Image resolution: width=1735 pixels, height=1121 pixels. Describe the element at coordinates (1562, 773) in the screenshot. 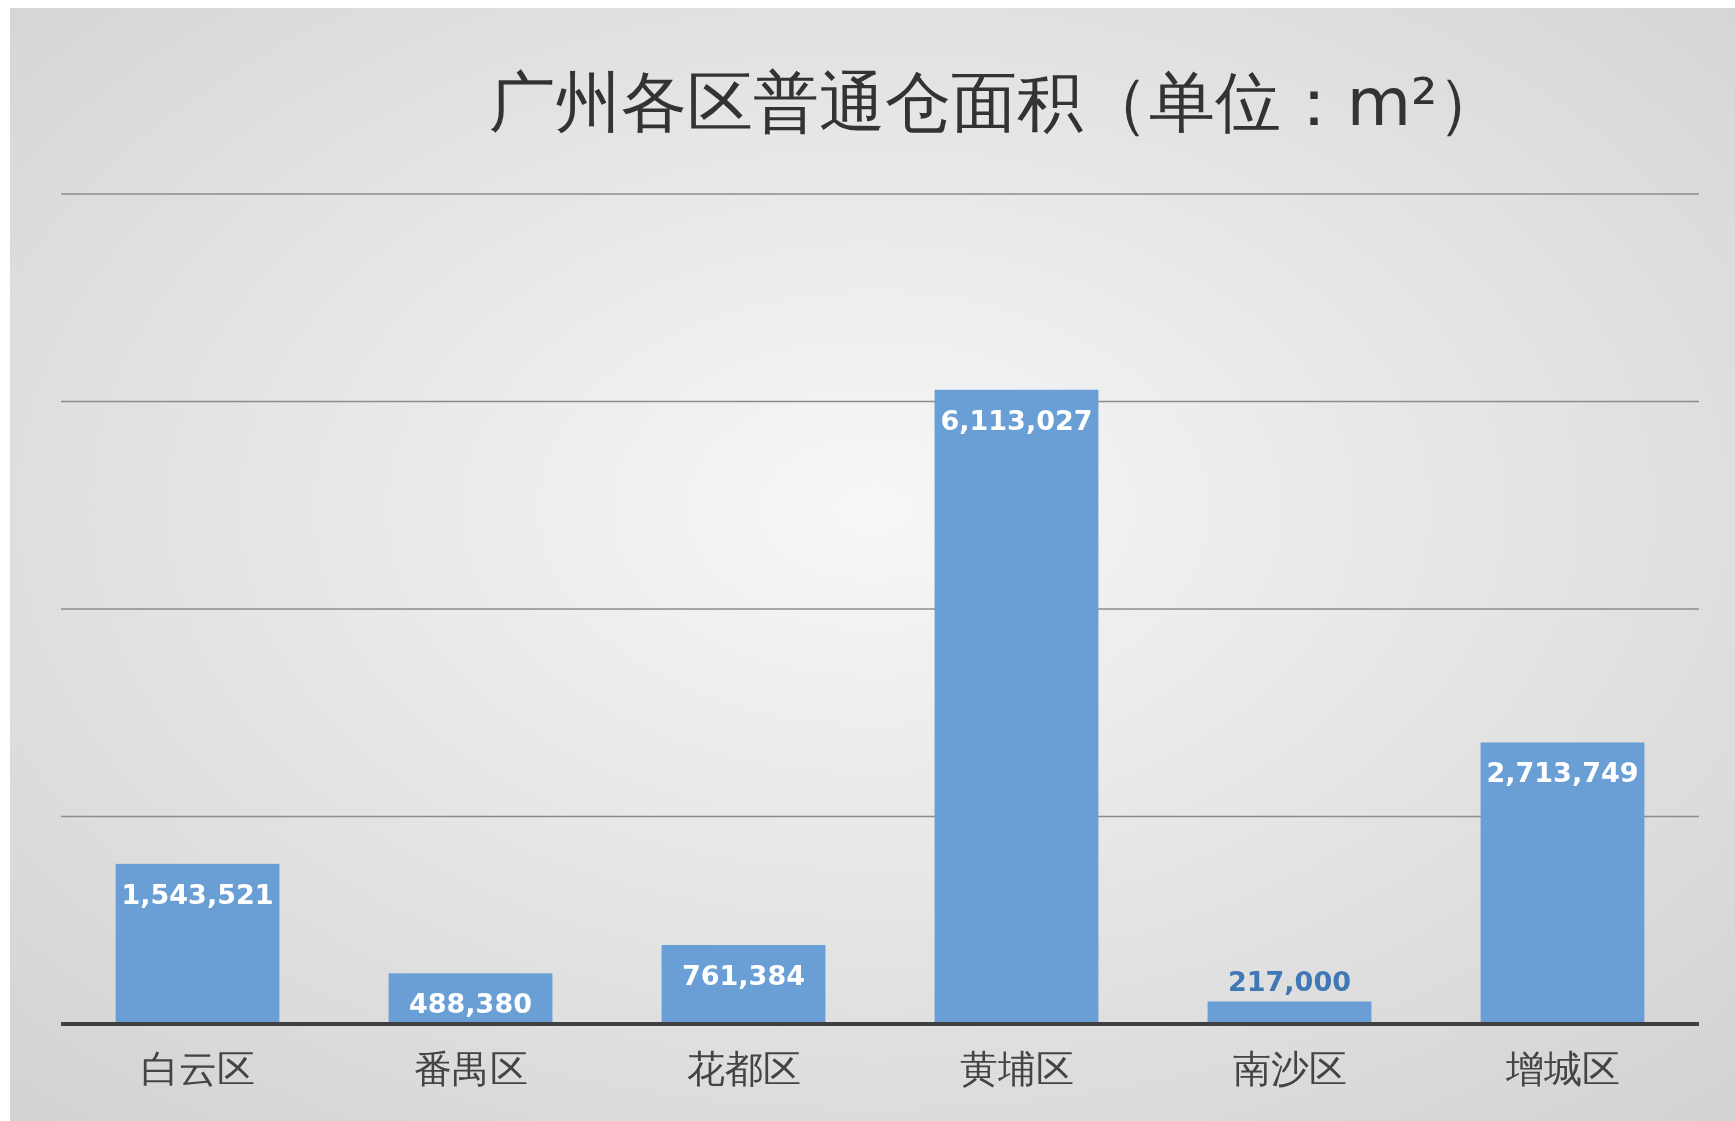

I see `data-label: 2,713,749` at that location.